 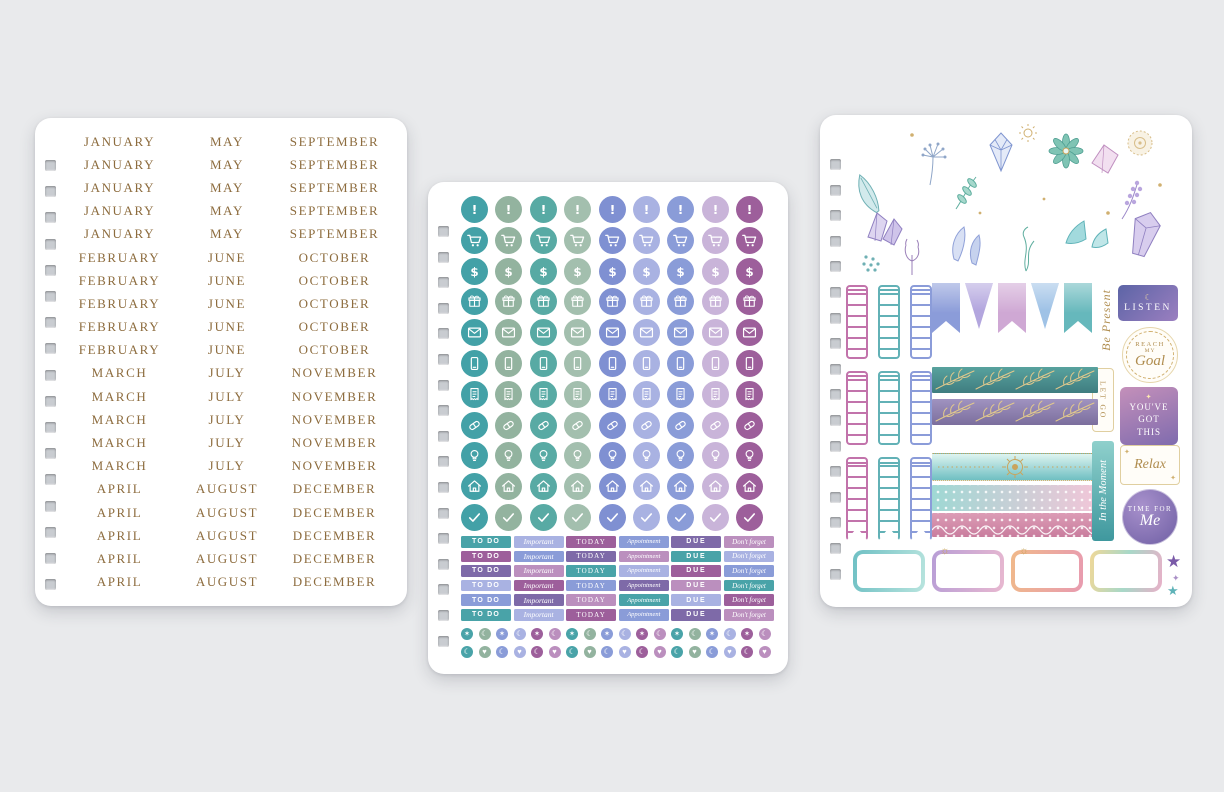 I want to click on month-sticker: NOVEMBER, so click(x=334, y=443).